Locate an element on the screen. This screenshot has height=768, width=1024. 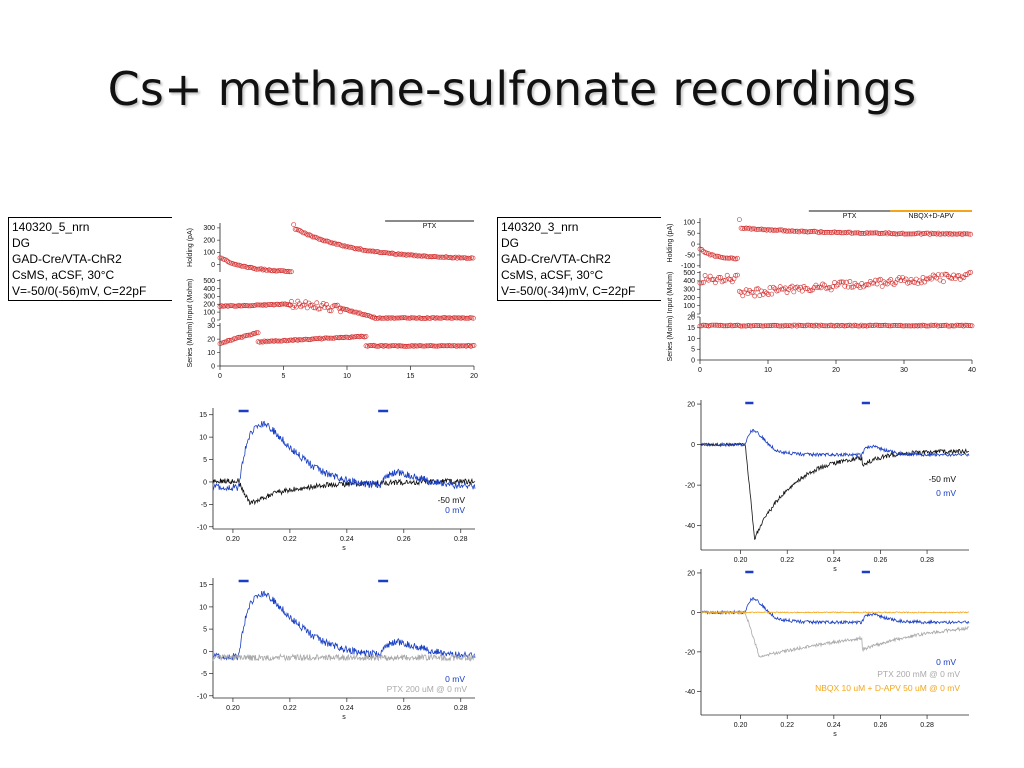
treatment-label: NBQX+D-APV is located at coordinates (932, 216).